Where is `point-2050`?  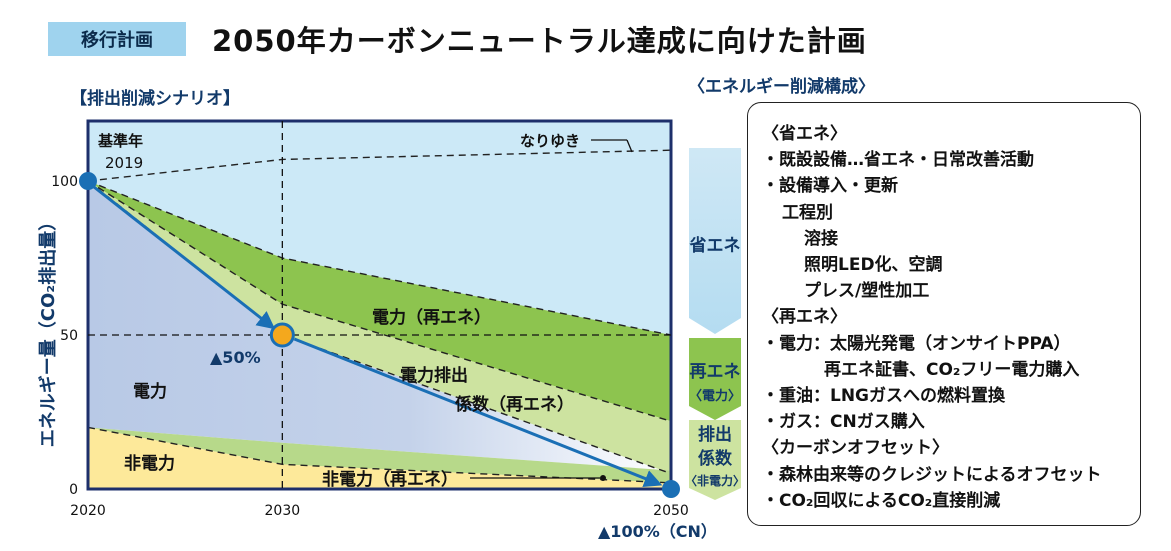 point-2050 is located at coordinates (671, 489).